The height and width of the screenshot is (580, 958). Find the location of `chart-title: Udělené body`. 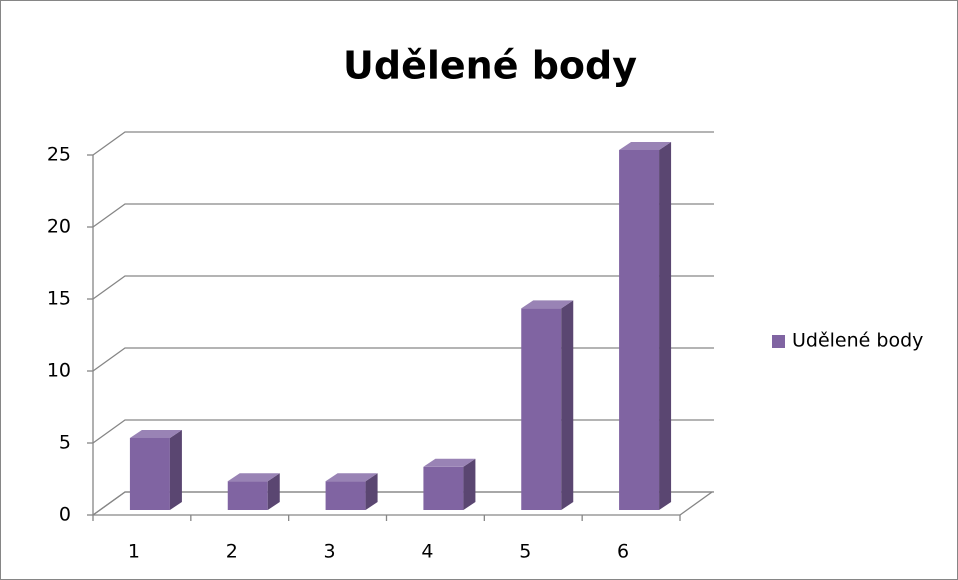

chart-title: Udělené body is located at coordinates (490, 66).